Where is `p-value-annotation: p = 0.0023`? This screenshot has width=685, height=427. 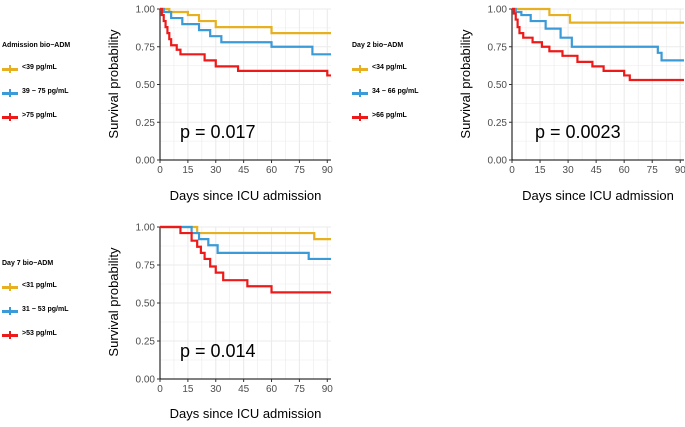
p-value-annotation: p = 0.0023 is located at coordinates (578, 132).